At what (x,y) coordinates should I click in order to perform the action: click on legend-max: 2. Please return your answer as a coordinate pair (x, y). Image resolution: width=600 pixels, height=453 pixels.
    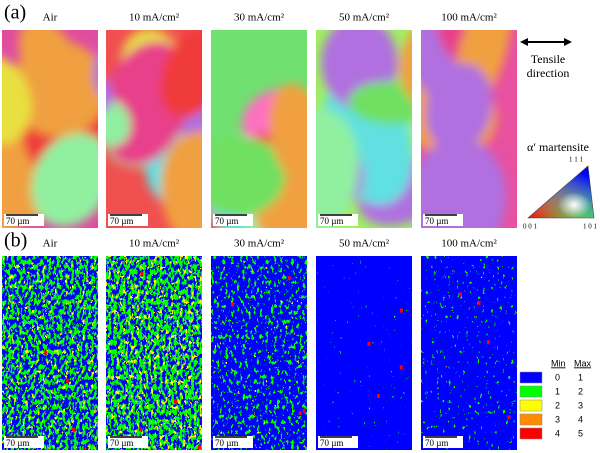
    Looking at the image, I should click on (580, 391).